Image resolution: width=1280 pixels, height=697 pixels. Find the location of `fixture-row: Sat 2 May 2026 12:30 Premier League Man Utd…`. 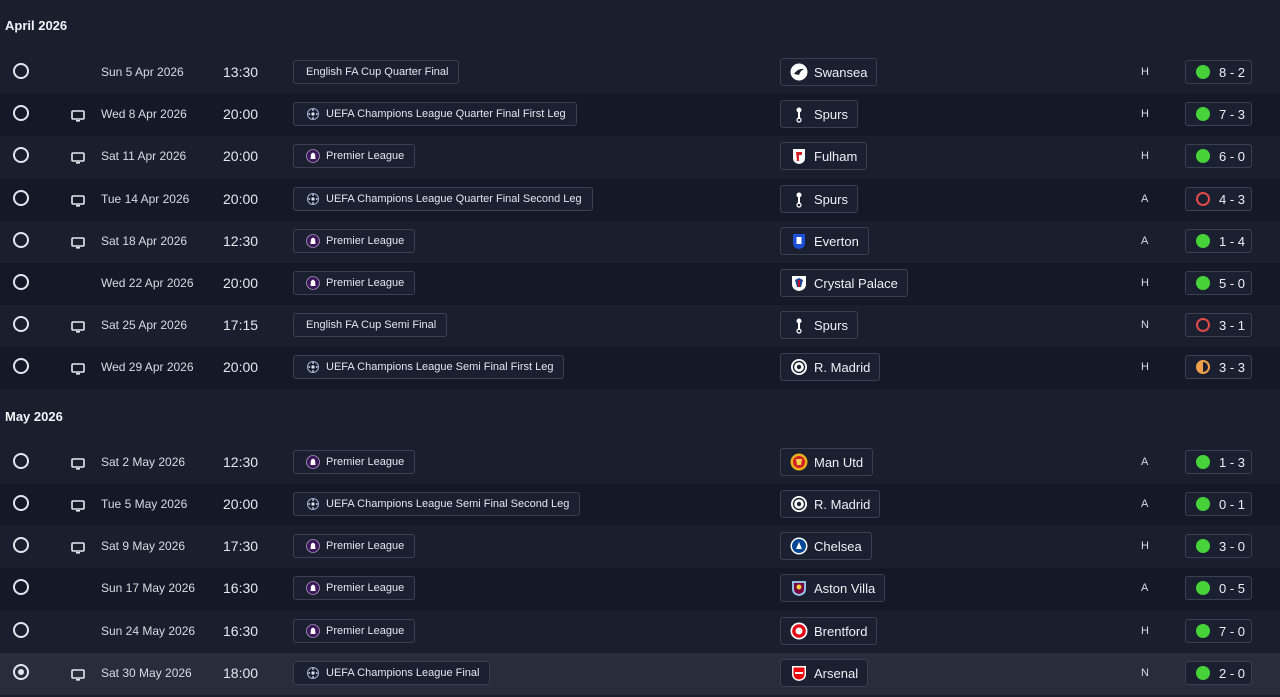

fixture-row: Sat 2 May 2026 12:30 Premier League Man Utd… is located at coordinates (640, 463).